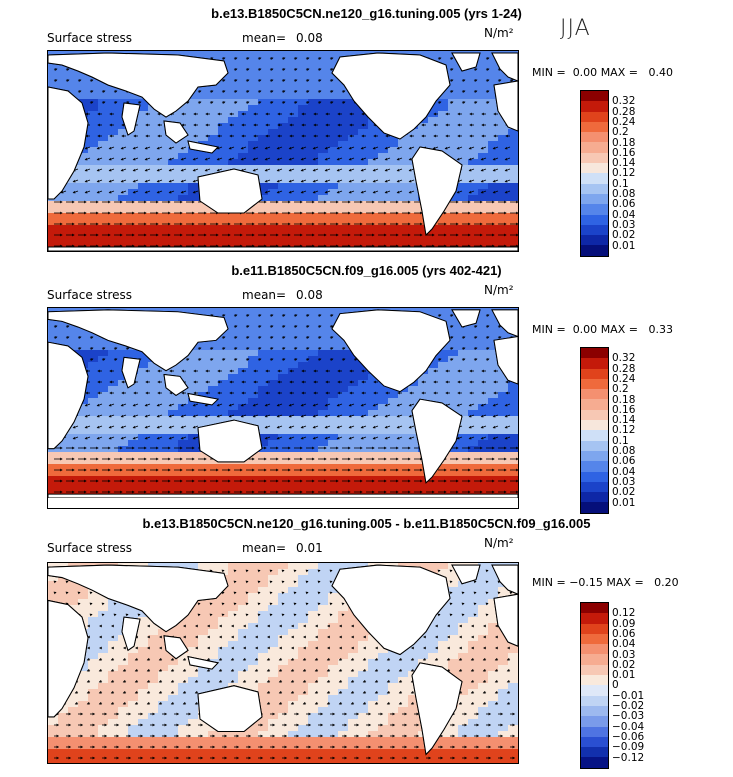 The width and height of the screenshot is (733, 777). I want to click on panel-2-mean-label: mean=, so click(264, 295).